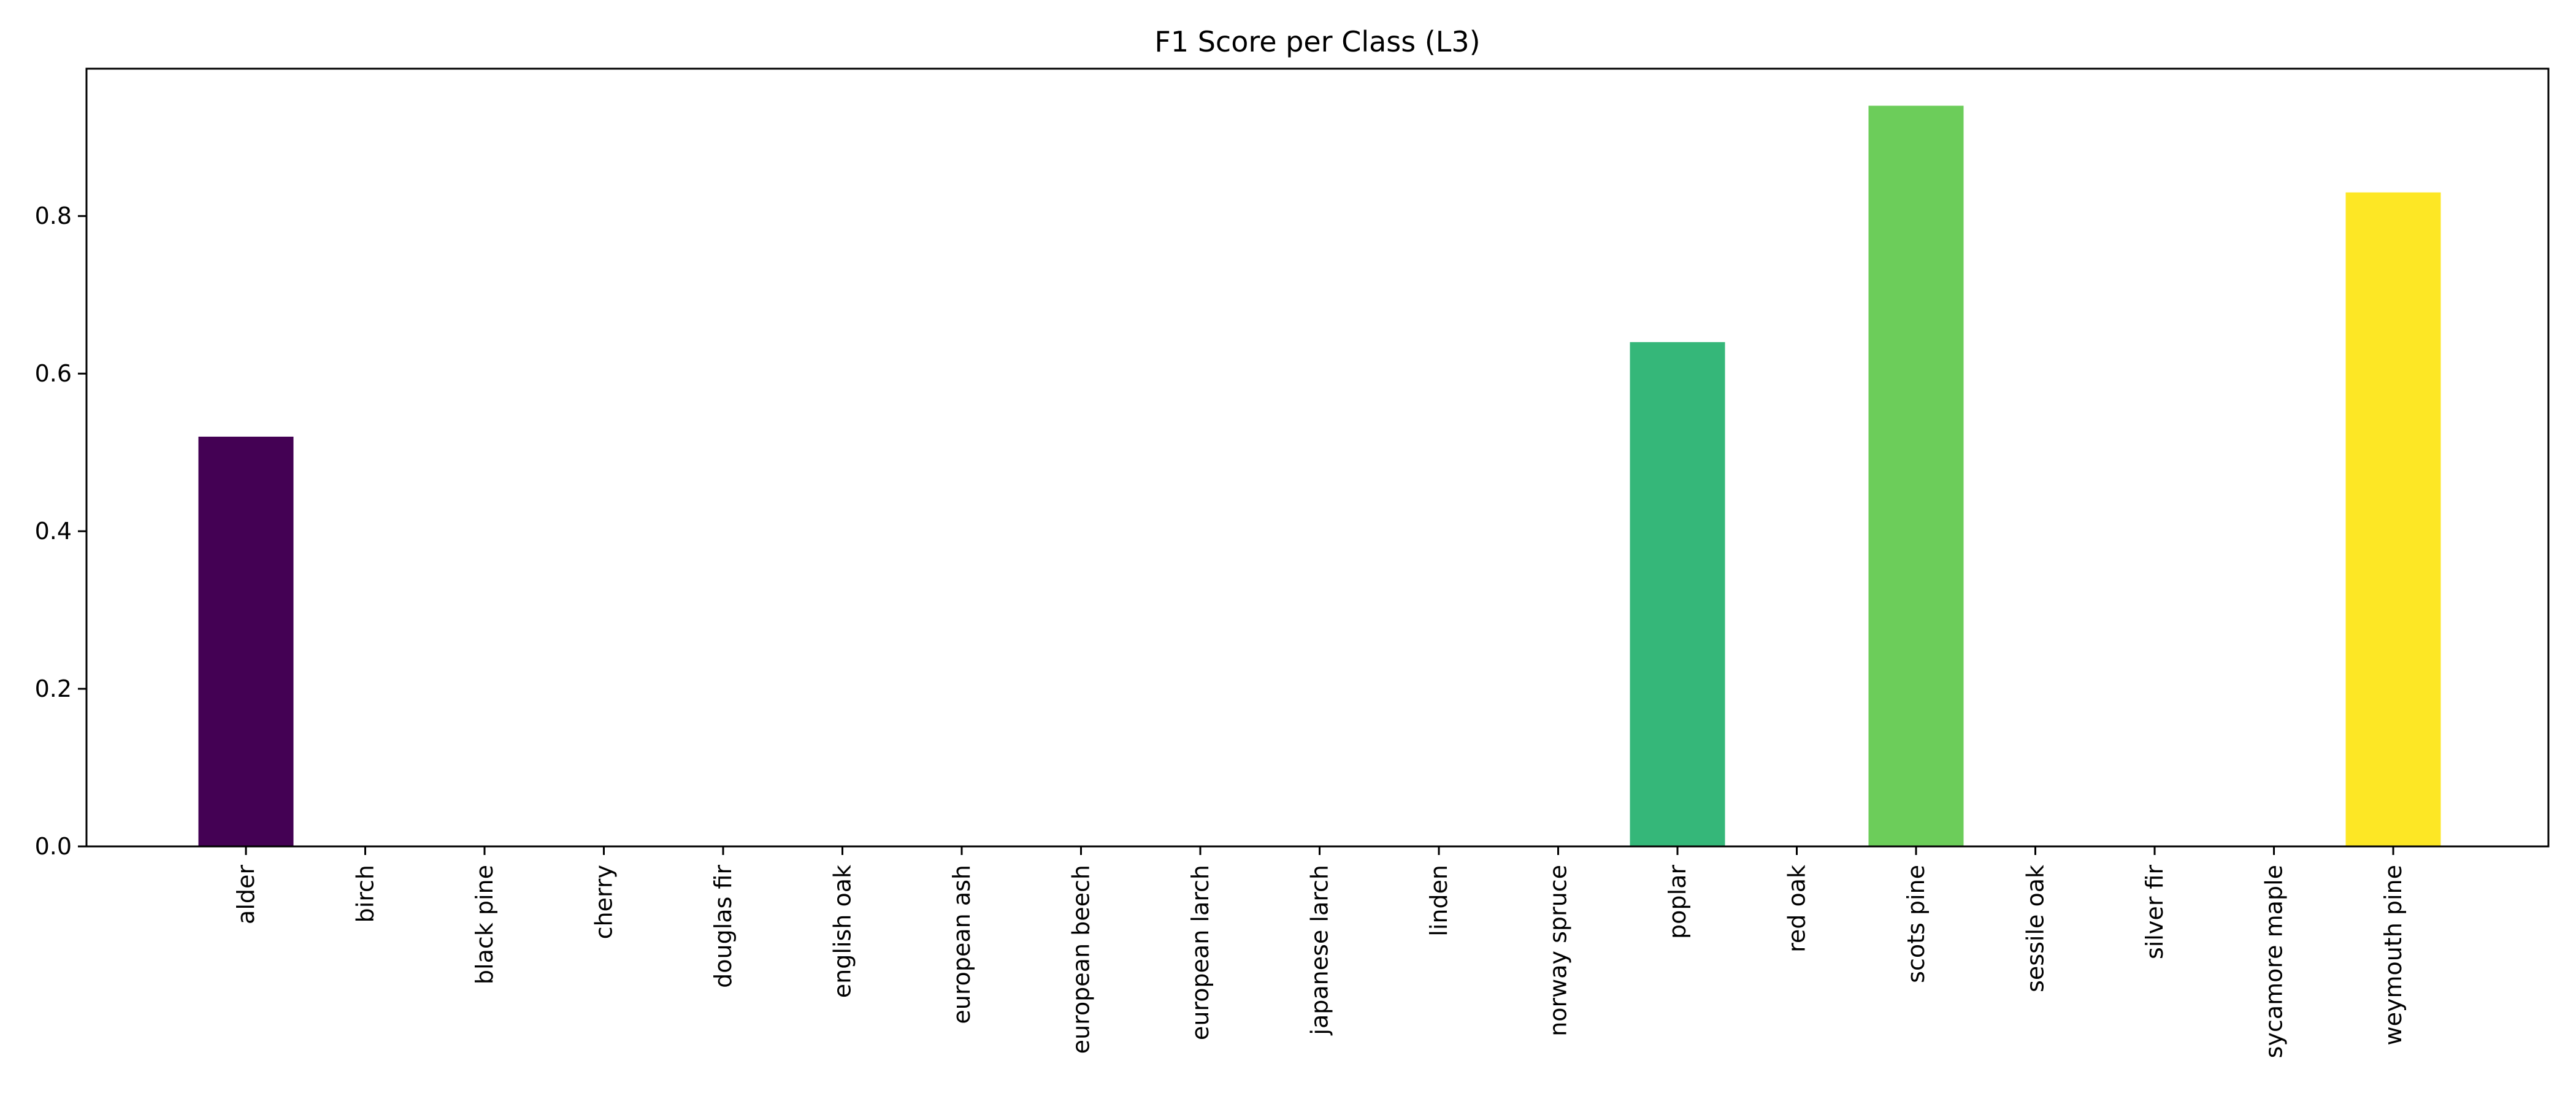  Describe the element at coordinates (1916, 924) in the screenshot. I see `x-tick-label: scots pine` at that location.